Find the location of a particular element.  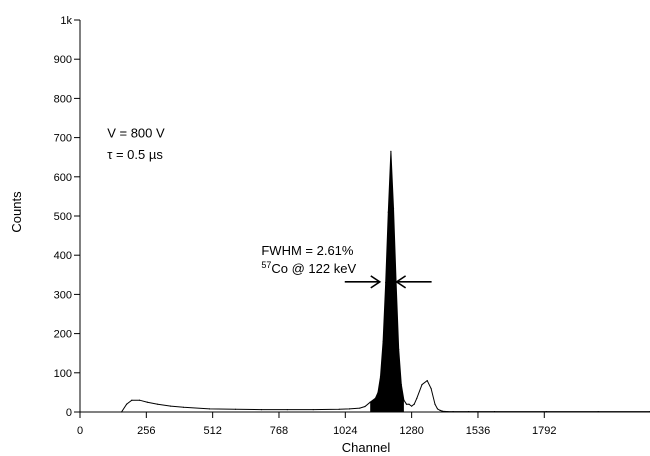

x-tick-label: 1536 is located at coordinates (478, 431).